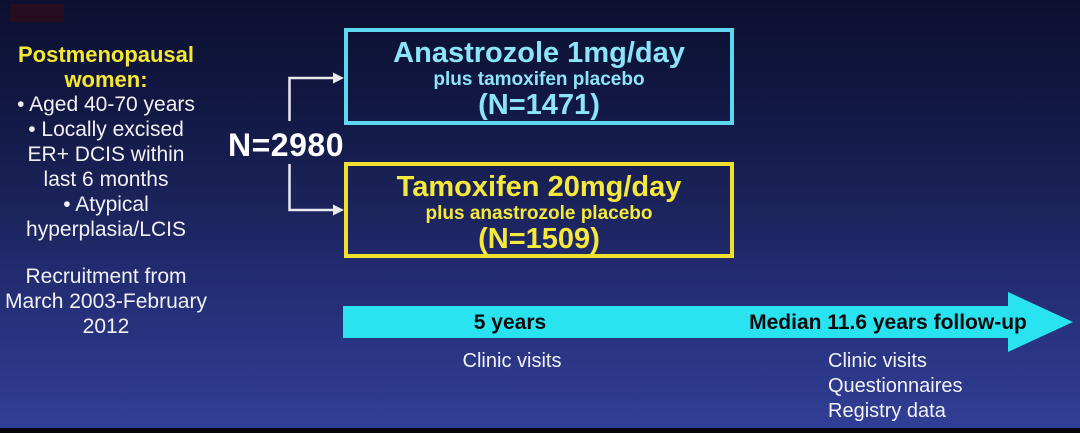  Describe the element at coordinates (708, 322) in the screenshot. I see `timeline-arrow` at that location.